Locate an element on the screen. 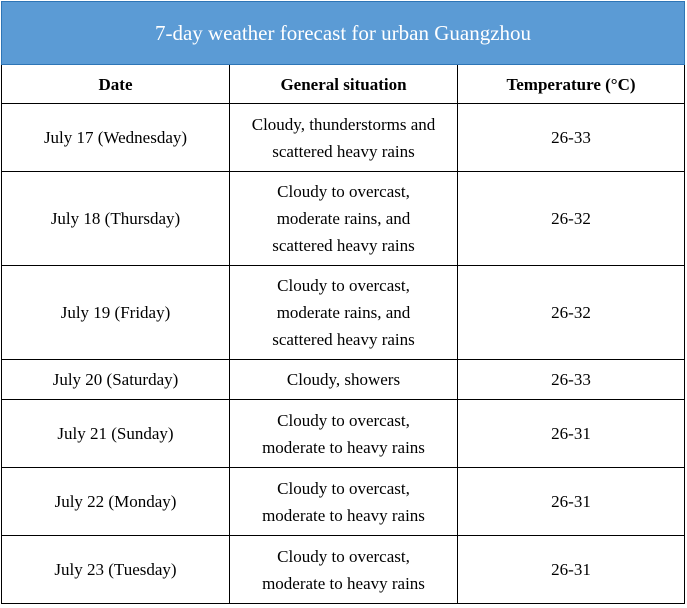  column-header-situation: General situation is located at coordinates (343, 84).